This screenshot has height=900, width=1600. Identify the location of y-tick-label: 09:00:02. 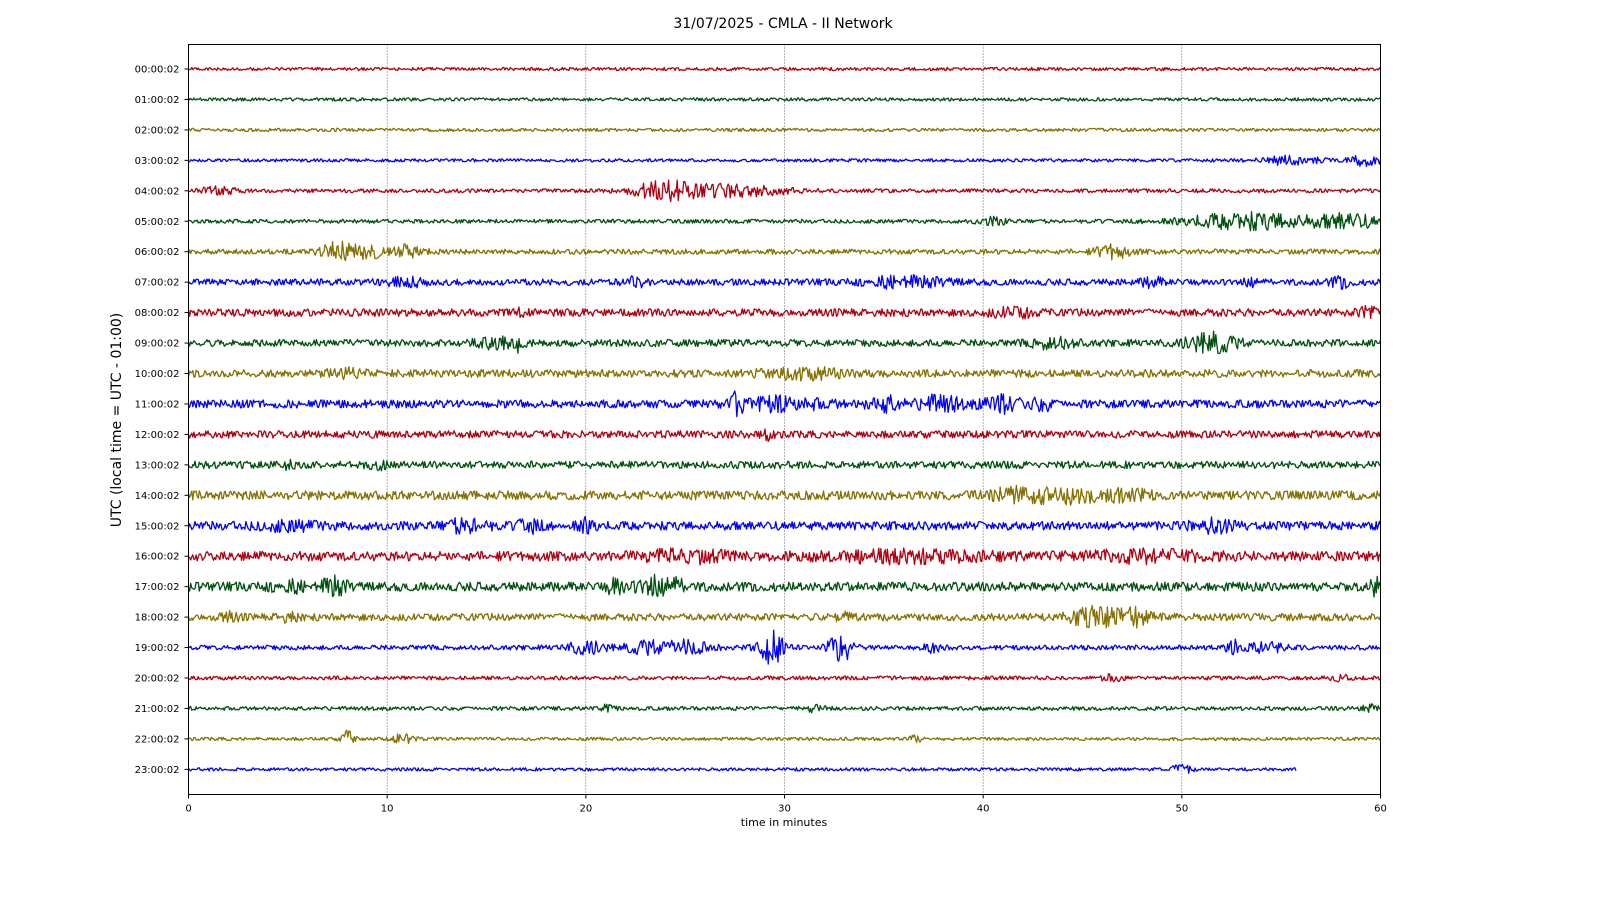
(157, 344).